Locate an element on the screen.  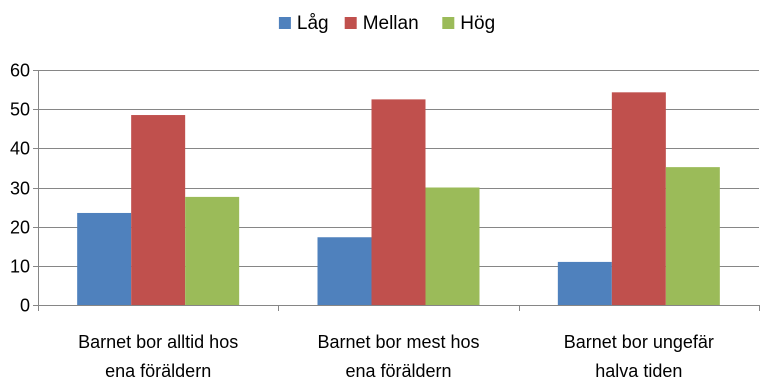
x-tick-label-2-line-1: Barnet bor mest hos is located at coordinates (398, 342).